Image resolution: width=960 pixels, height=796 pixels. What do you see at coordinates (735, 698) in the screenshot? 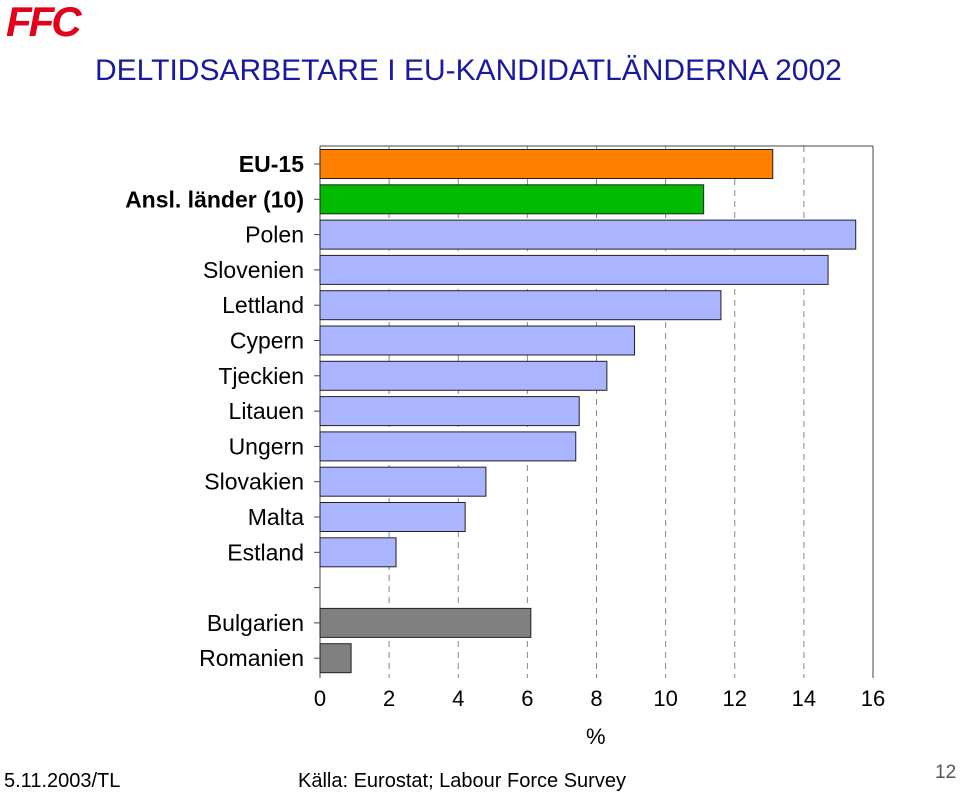
I see `x-tick-label: 12` at bounding box center [735, 698].